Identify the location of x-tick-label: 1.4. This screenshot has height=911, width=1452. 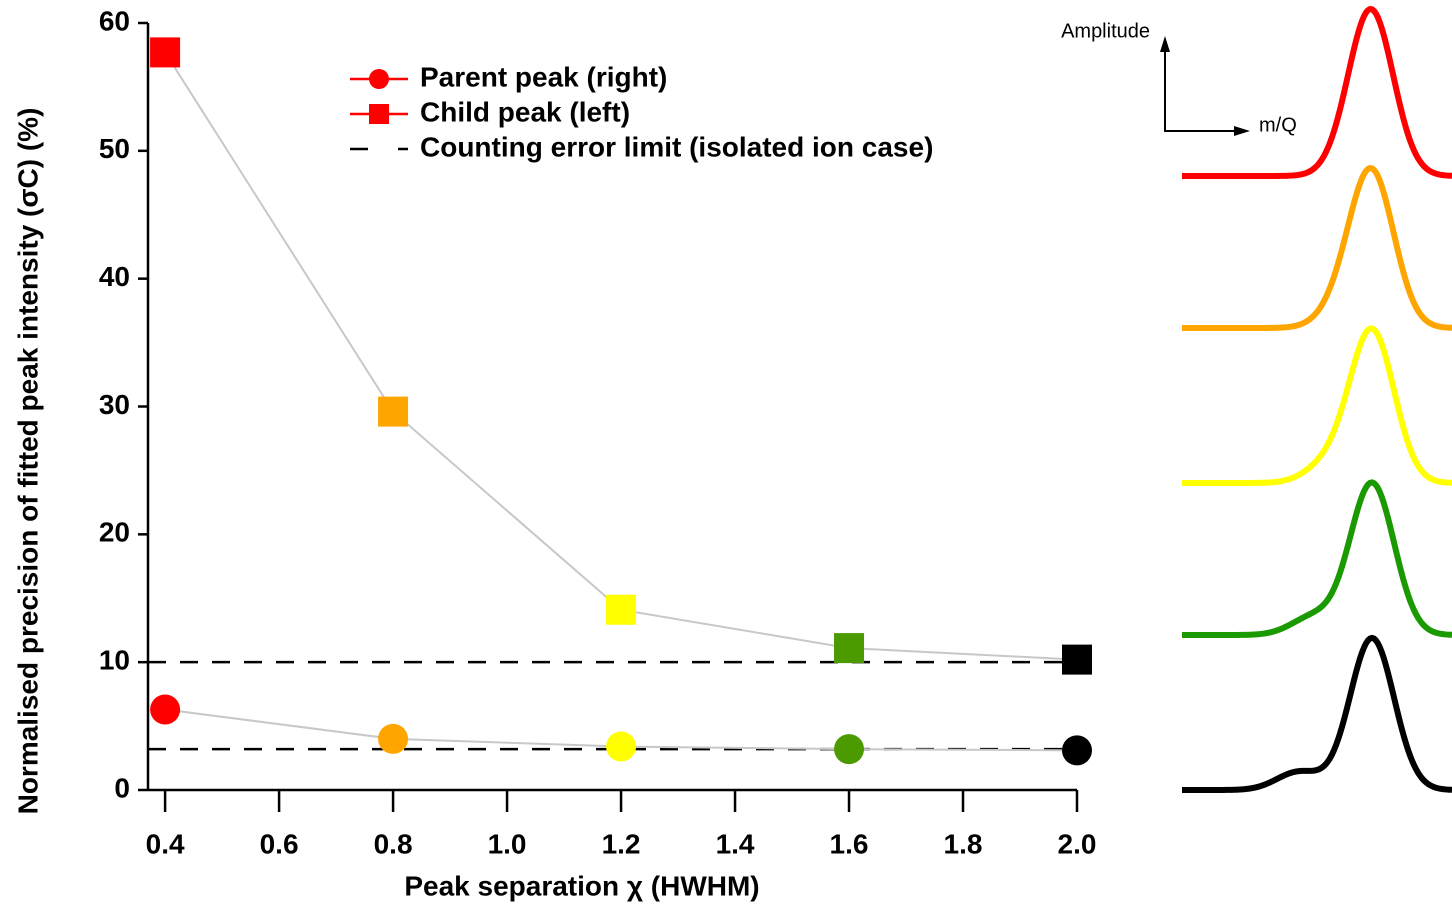
(735, 843).